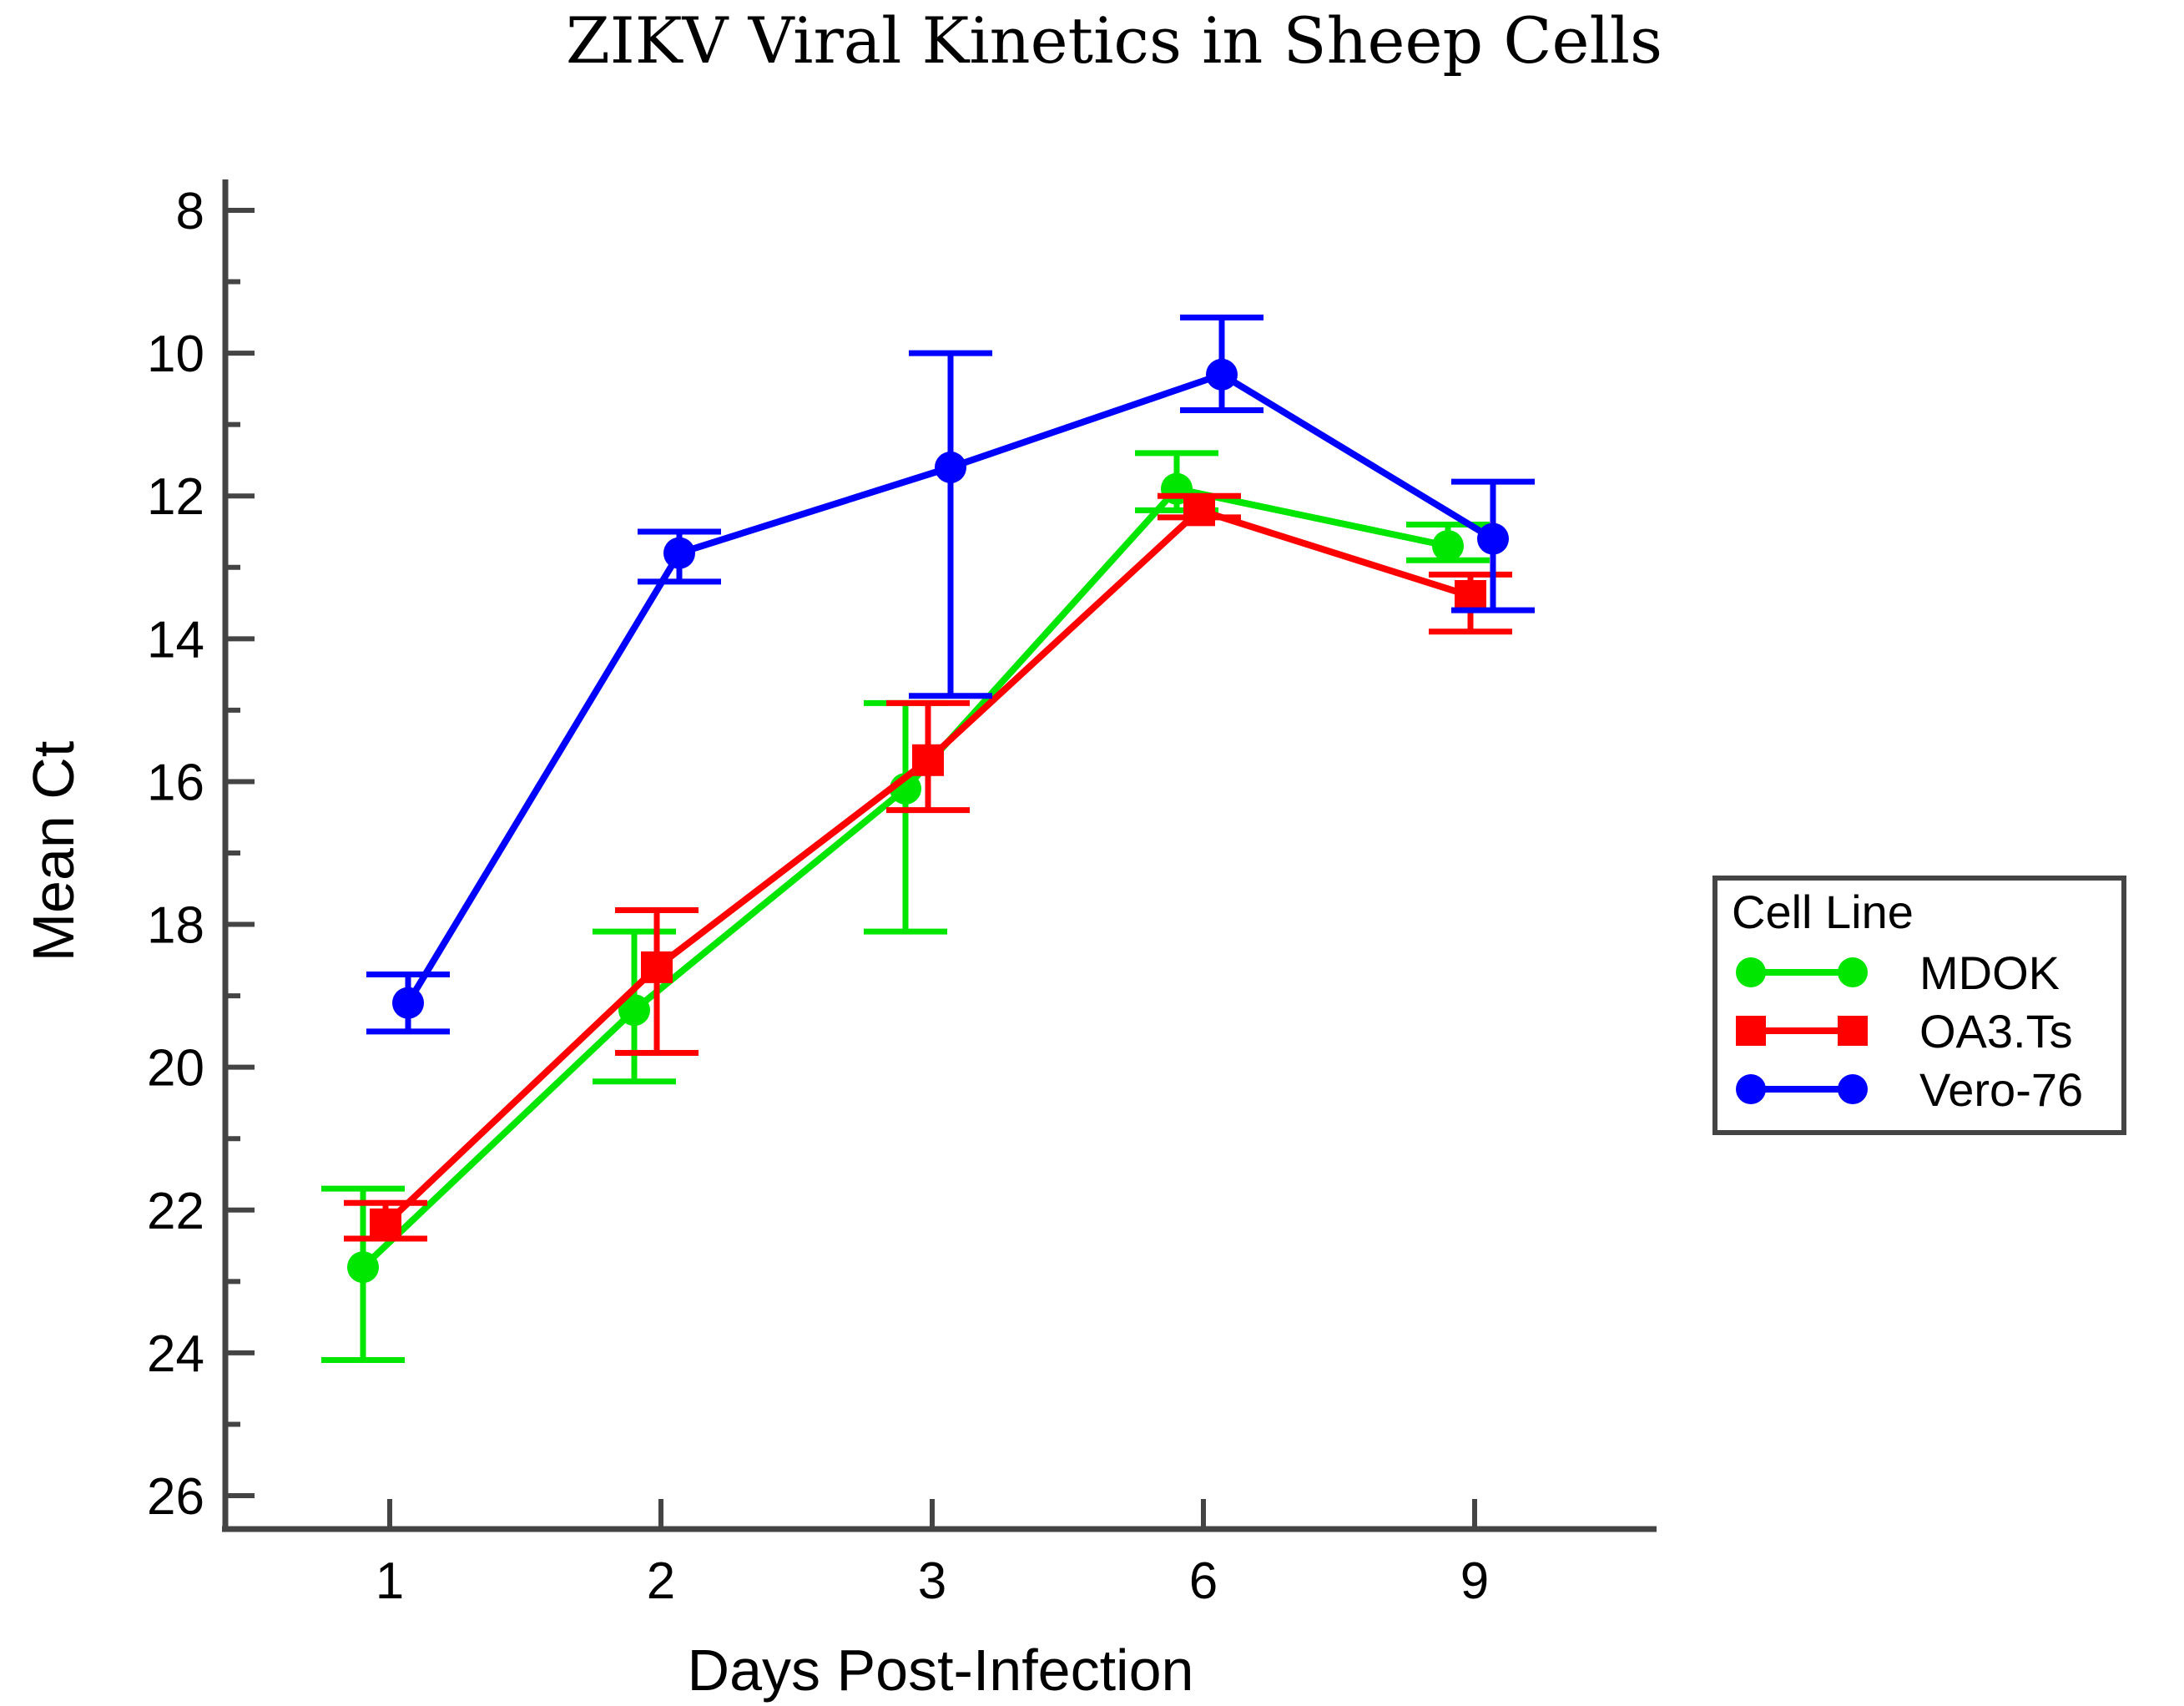 The width and height of the screenshot is (2184, 1706). Describe the element at coordinates (175, 1354) in the screenshot. I see `y-tick-label: 24` at that location.